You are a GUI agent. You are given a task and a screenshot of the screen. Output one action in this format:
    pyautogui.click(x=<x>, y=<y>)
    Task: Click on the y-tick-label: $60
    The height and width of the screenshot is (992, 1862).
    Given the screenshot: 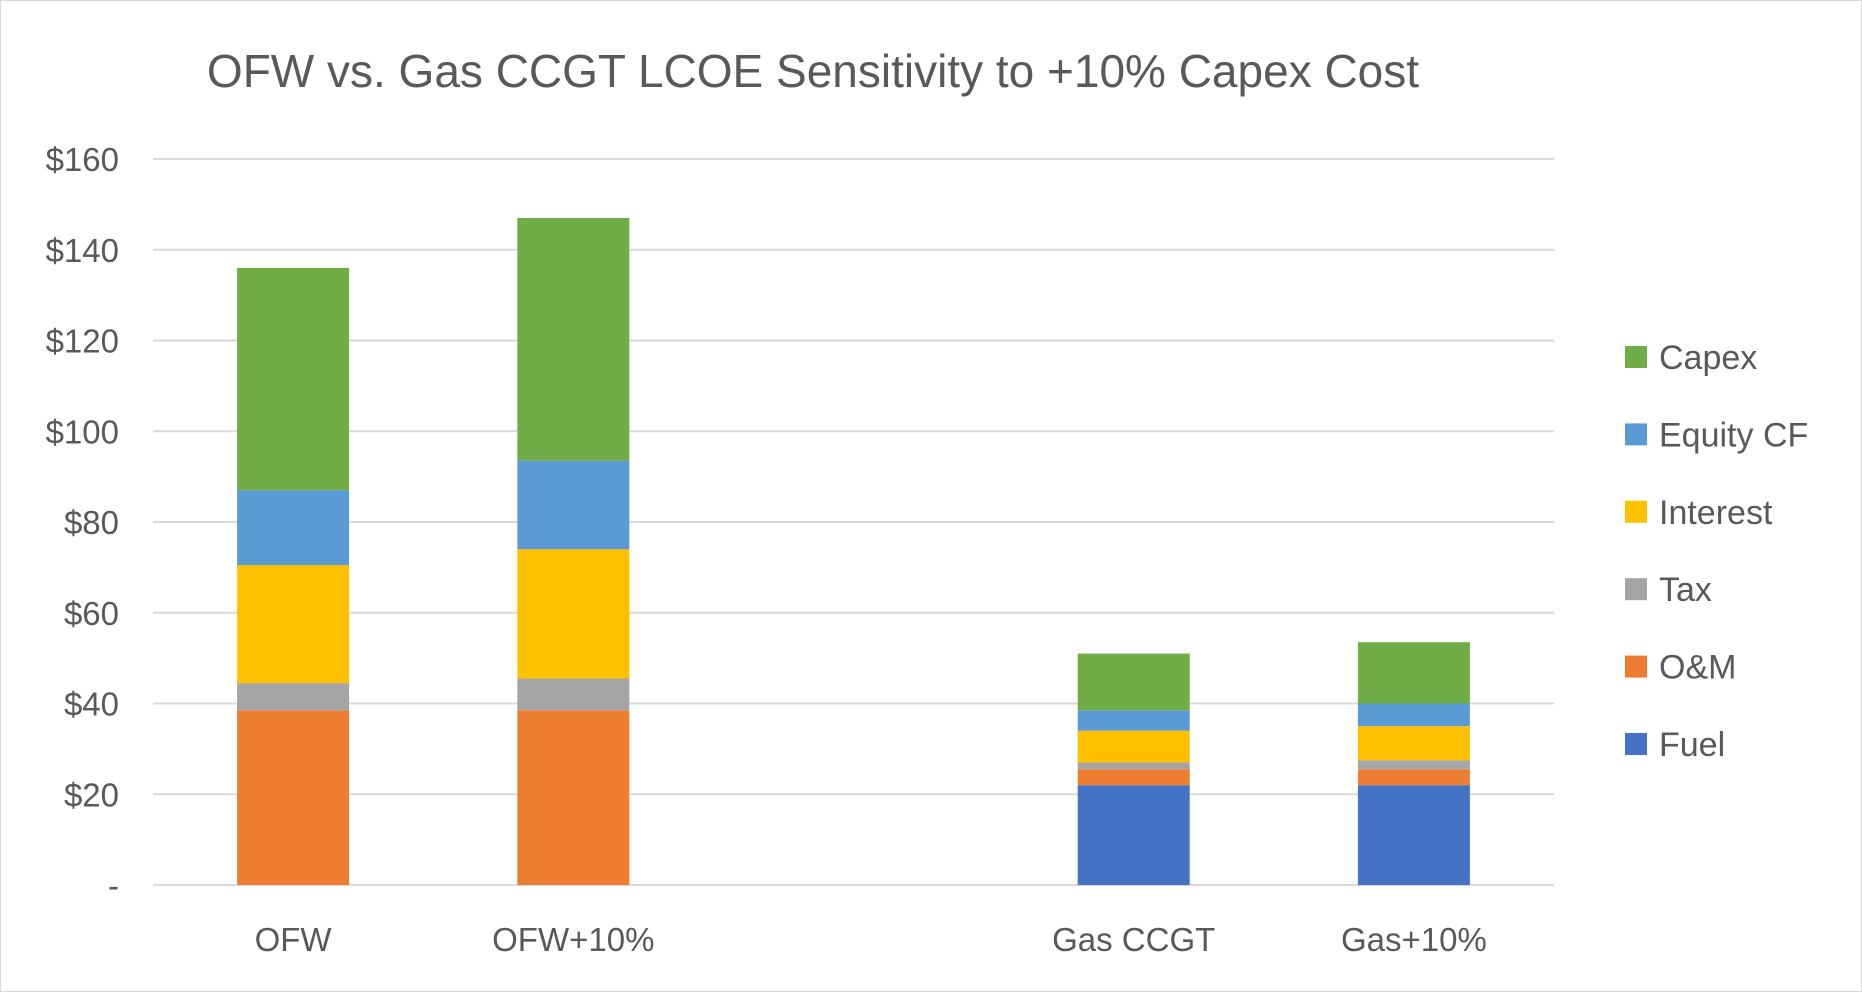 What is the action you would take?
    pyautogui.click(x=91, y=613)
    